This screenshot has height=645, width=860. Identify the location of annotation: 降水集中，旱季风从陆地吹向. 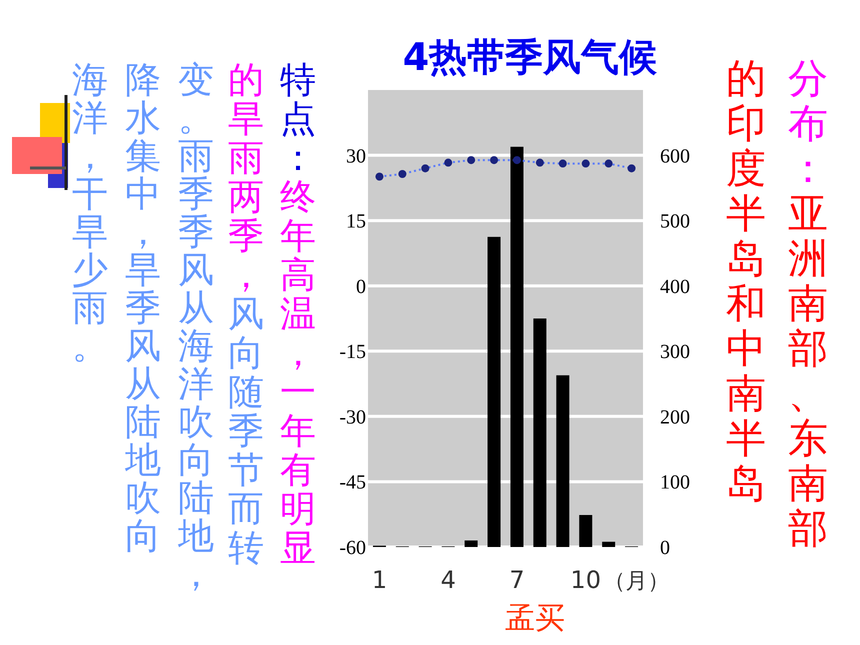
(143, 308).